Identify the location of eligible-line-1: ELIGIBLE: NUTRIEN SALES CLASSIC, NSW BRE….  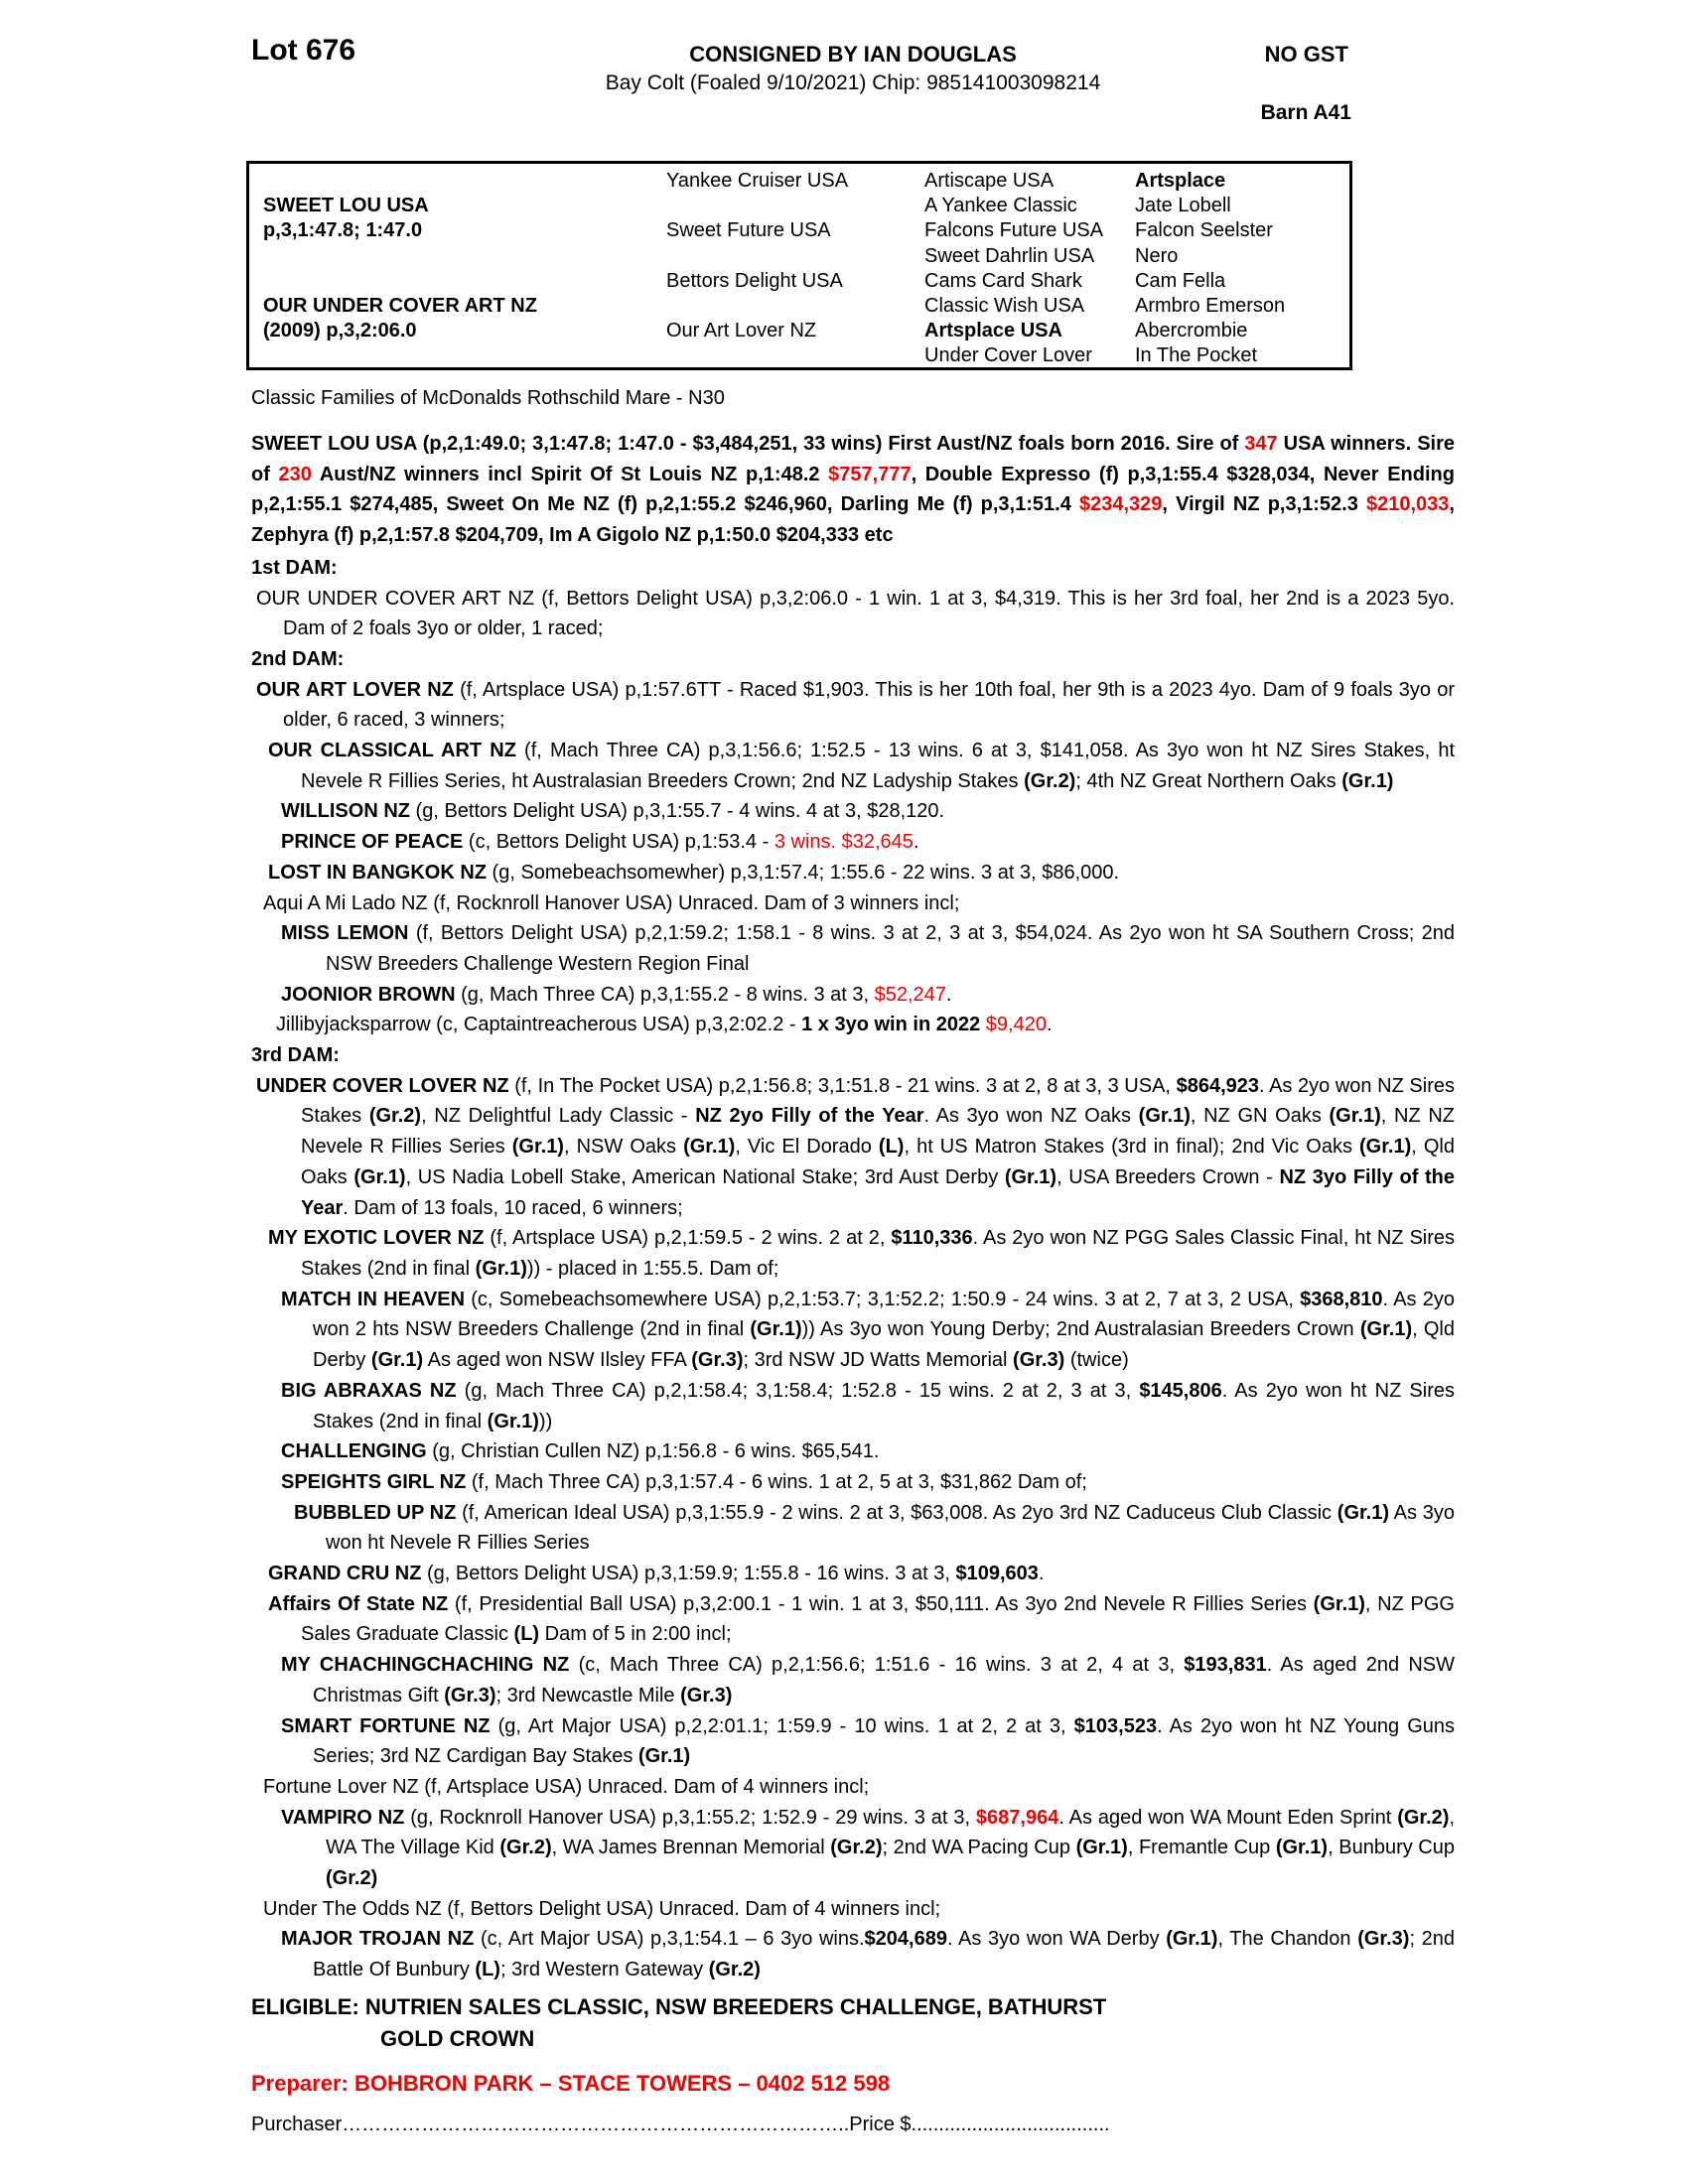
(679, 2006).